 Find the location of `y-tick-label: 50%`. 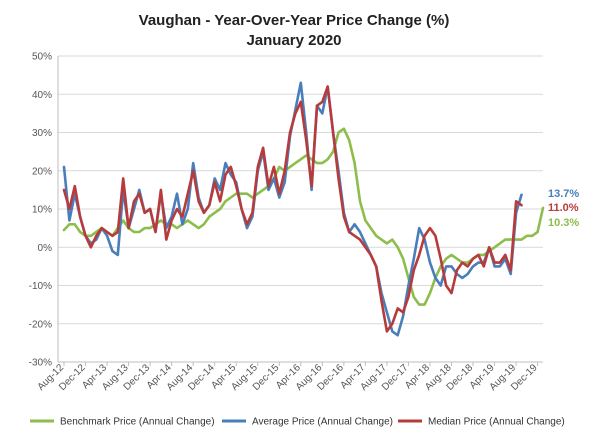

y-tick-label: 50% is located at coordinates (42, 57).